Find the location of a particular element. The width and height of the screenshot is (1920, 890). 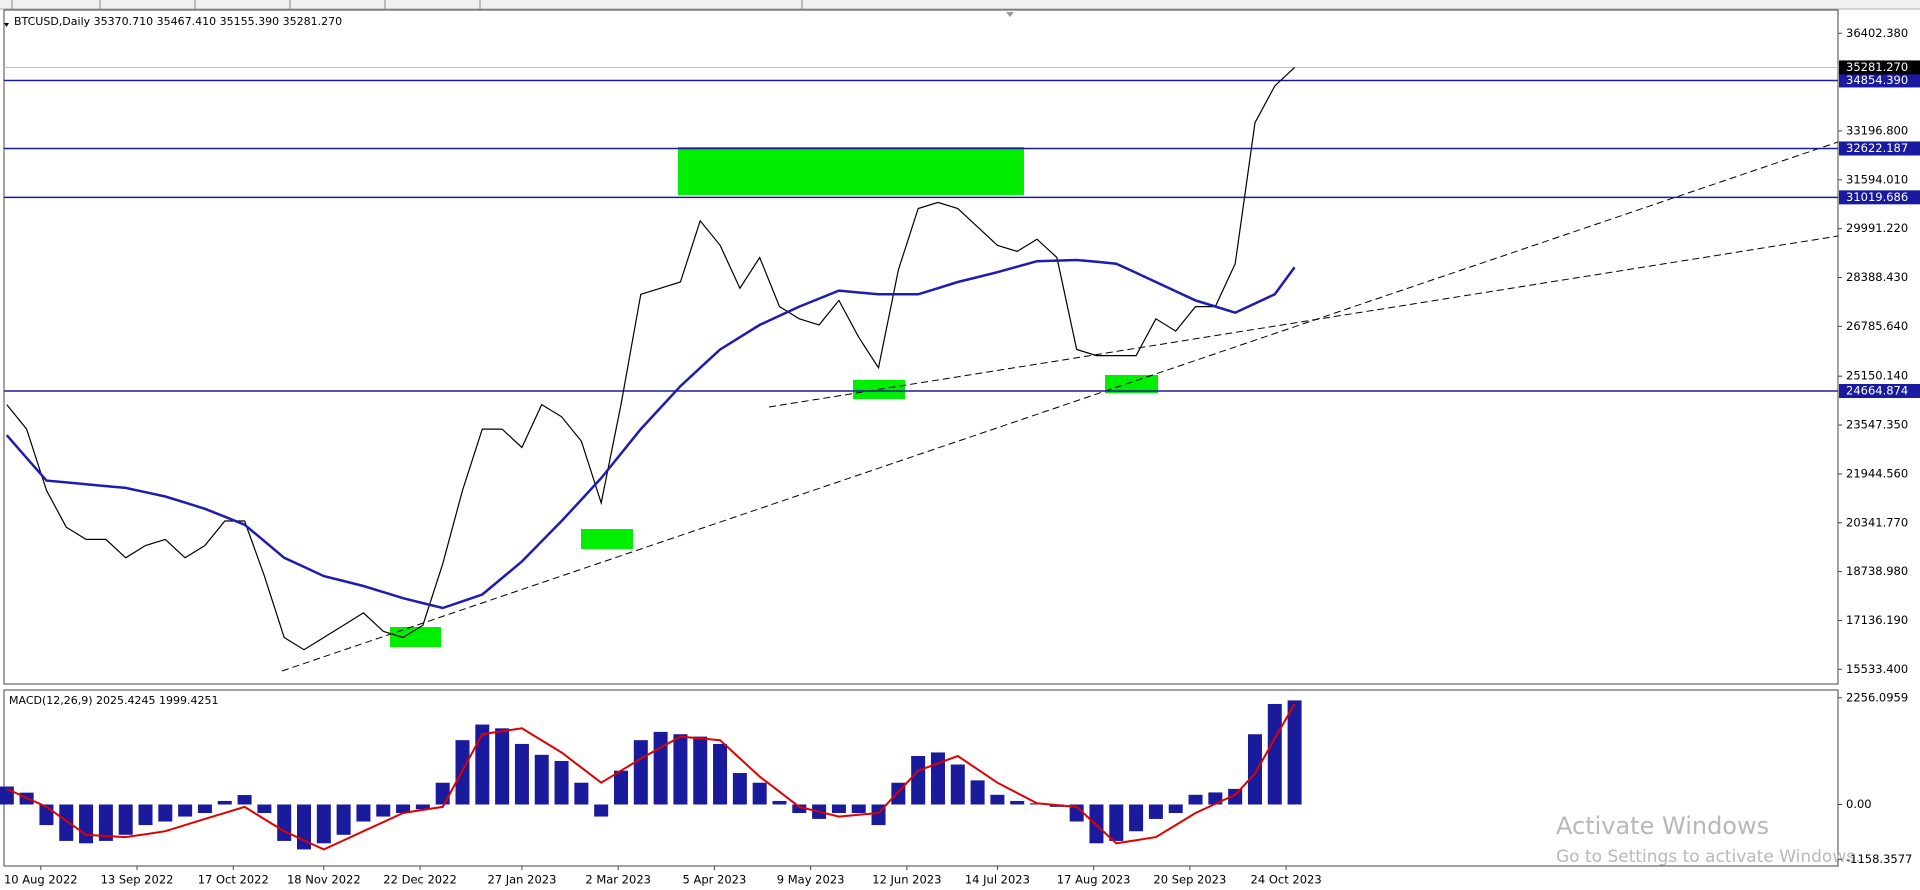

x-tick-label: 17 Aug 2023 is located at coordinates (1094, 880).